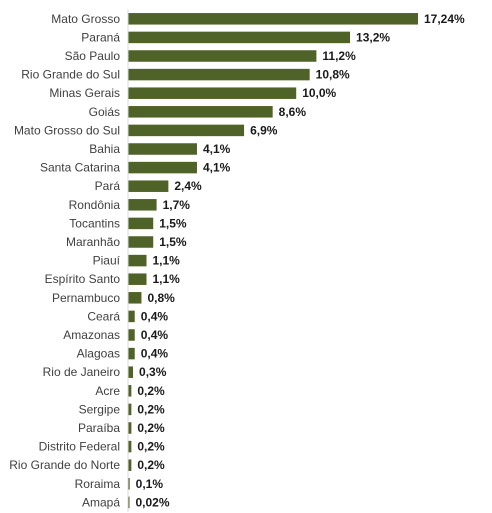 The image size is (492, 513). I want to click on category-label: São Paulo, so click(93, 56).